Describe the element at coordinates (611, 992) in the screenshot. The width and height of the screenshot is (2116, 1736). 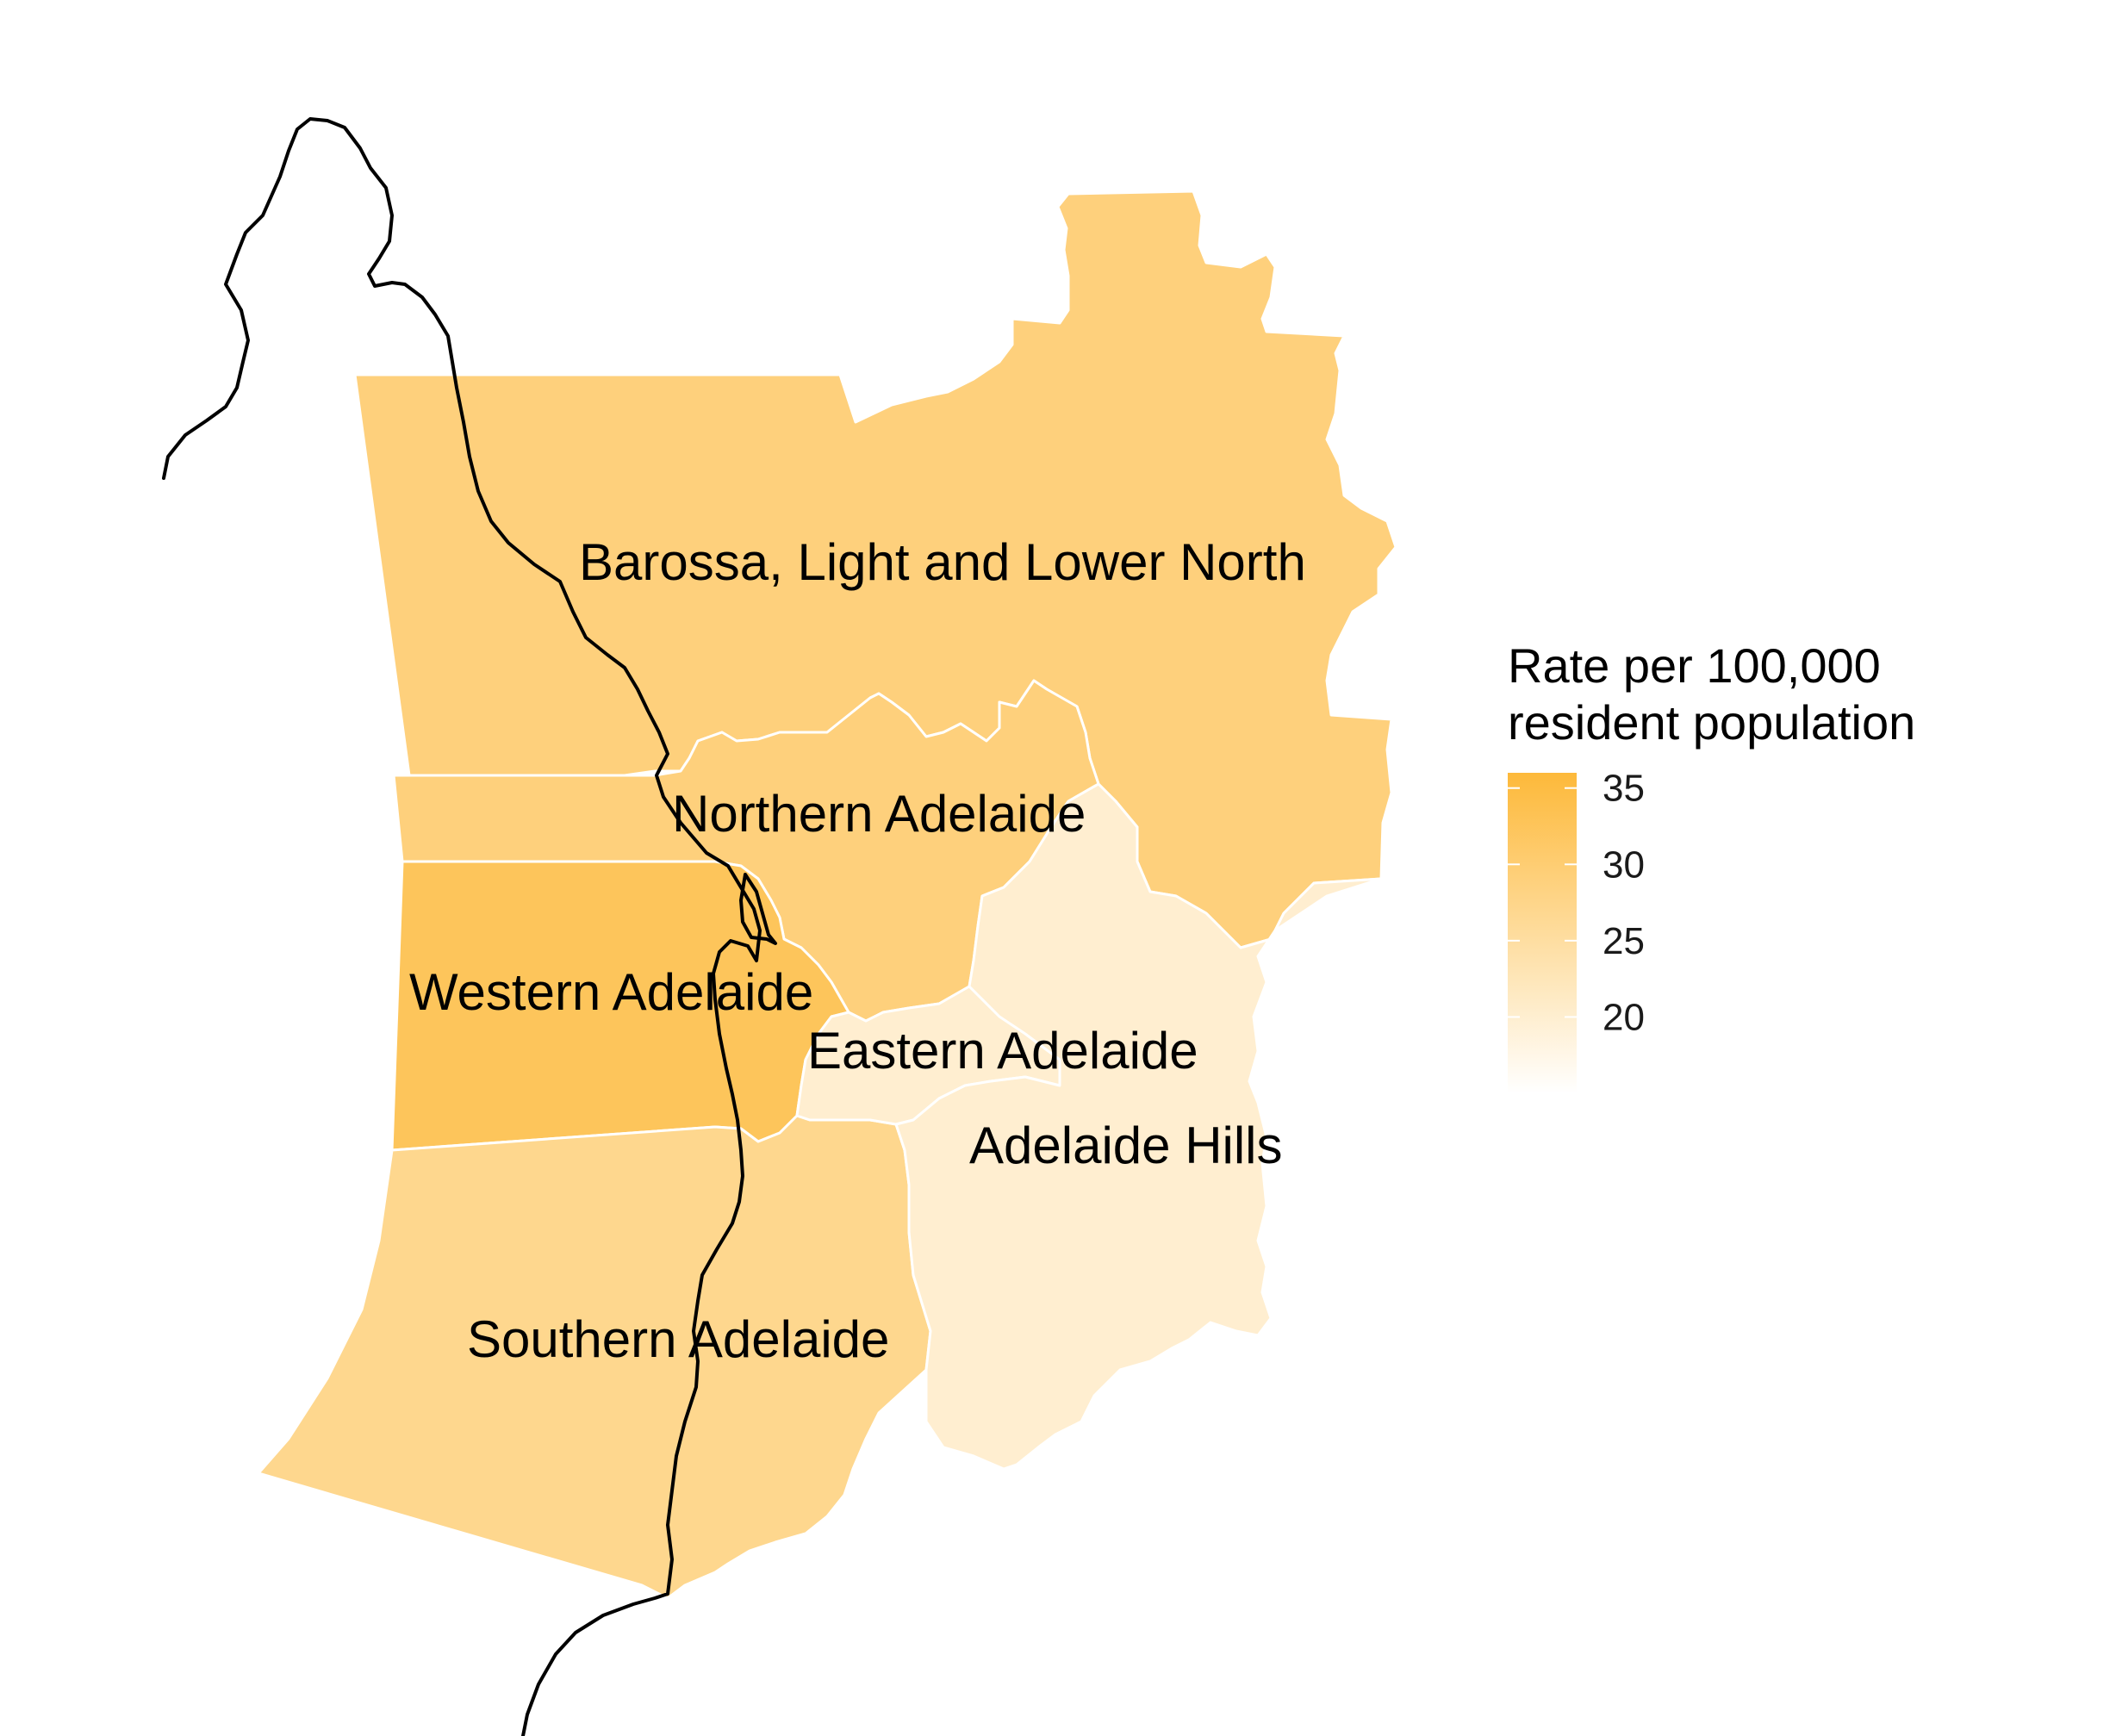
I see `label-western: Western Adelaide` at that location.